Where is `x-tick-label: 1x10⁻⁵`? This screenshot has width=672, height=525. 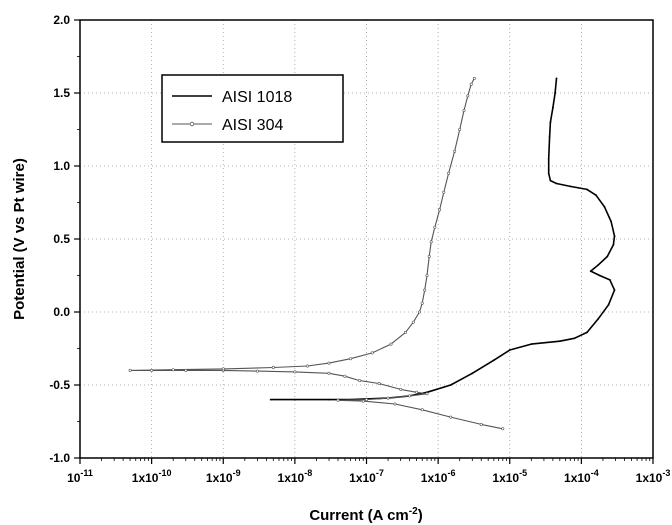
x-tick-label: 1x10⁻⁵ is located at coordinates (509, 476).